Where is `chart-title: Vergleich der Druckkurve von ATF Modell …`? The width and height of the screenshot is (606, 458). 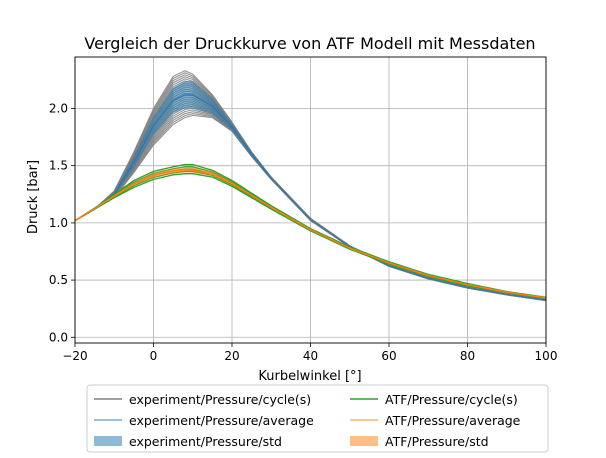 chart-title: Vergleich der Druckkurve von ATF Modell … is located at coordinates (309, 43).